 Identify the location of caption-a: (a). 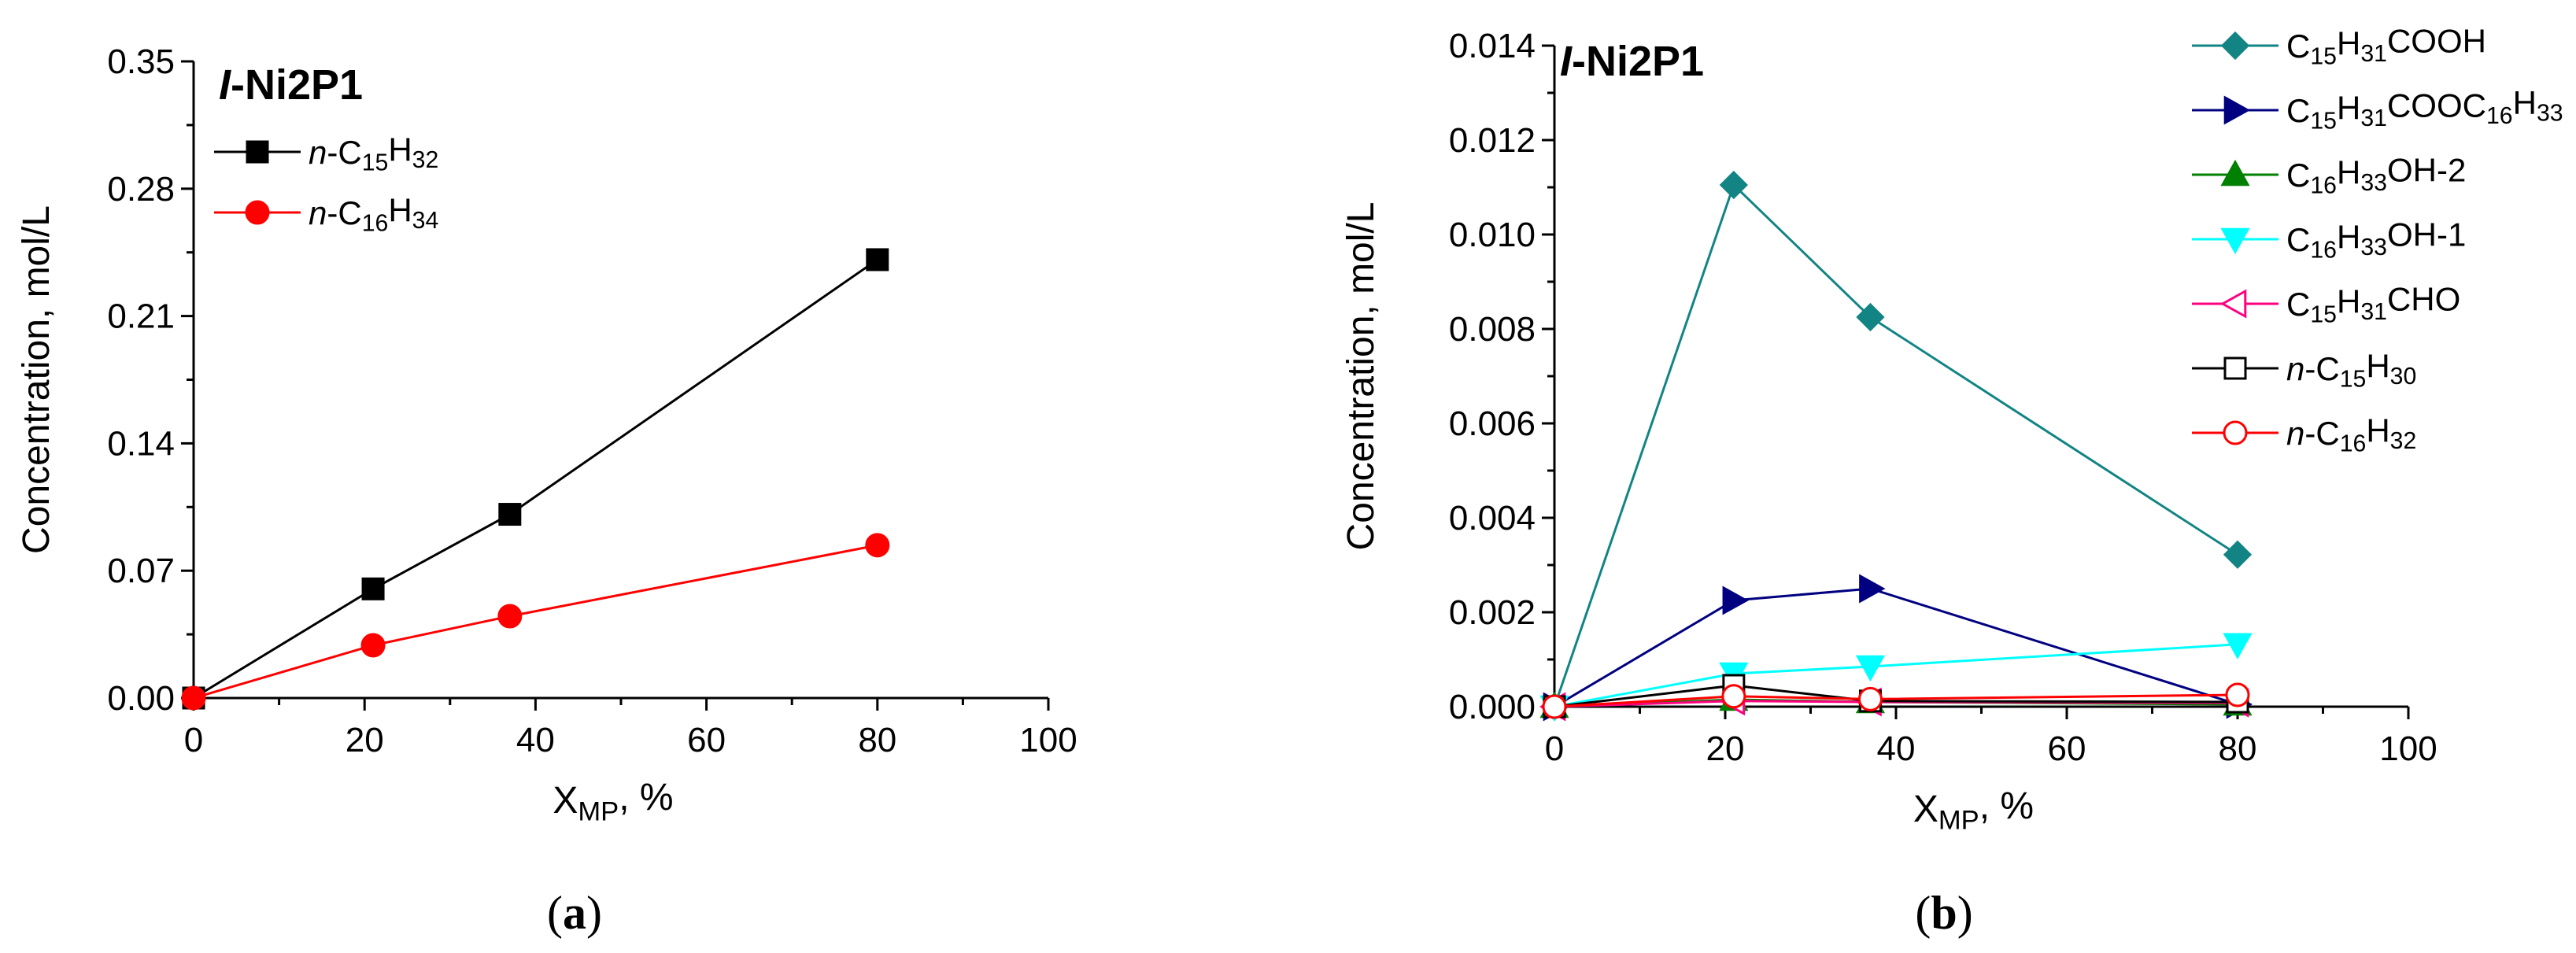
(574, 913).